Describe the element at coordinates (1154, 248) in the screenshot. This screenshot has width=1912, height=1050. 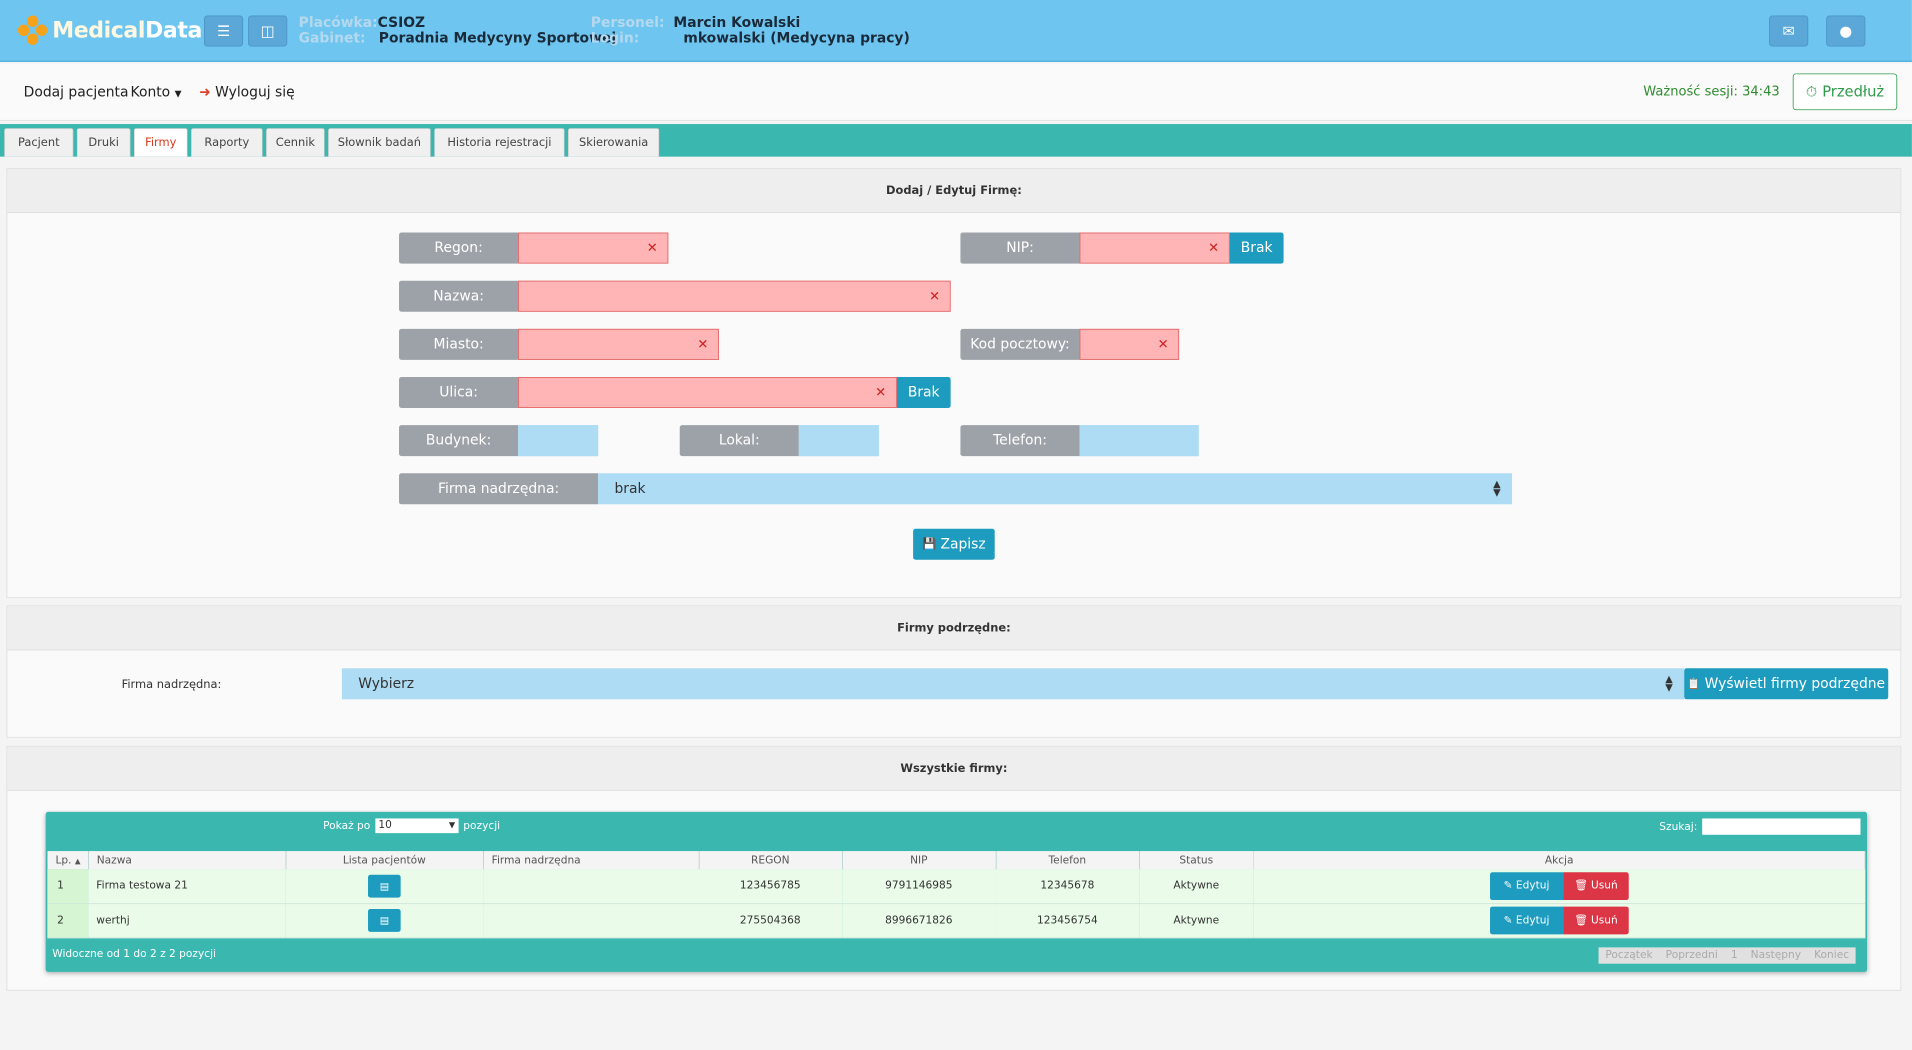
I see `nip-input: ✕` at that location.